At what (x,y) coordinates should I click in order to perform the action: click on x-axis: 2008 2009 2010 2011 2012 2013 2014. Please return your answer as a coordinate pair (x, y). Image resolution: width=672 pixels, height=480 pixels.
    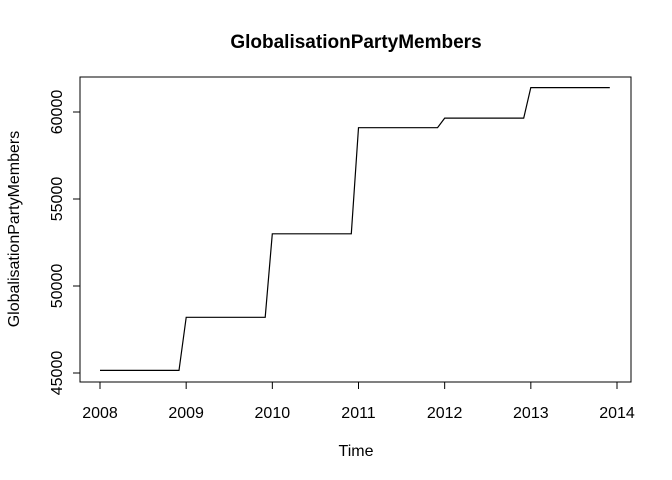
    Looking at the image, I should click on (358, 401).